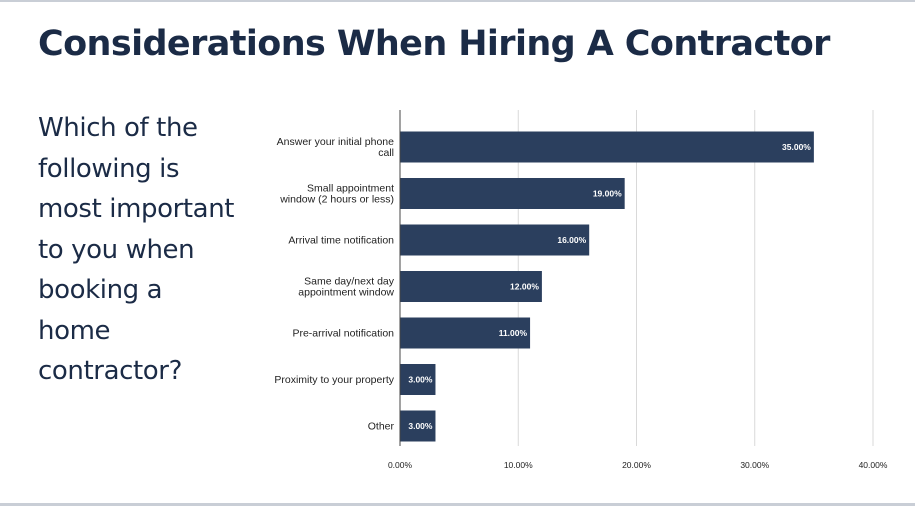  What do you see at coordinates (636, 465) in the screenshot?
I see `x-tick-label: 20.00%` at bounding box center [636, 465].